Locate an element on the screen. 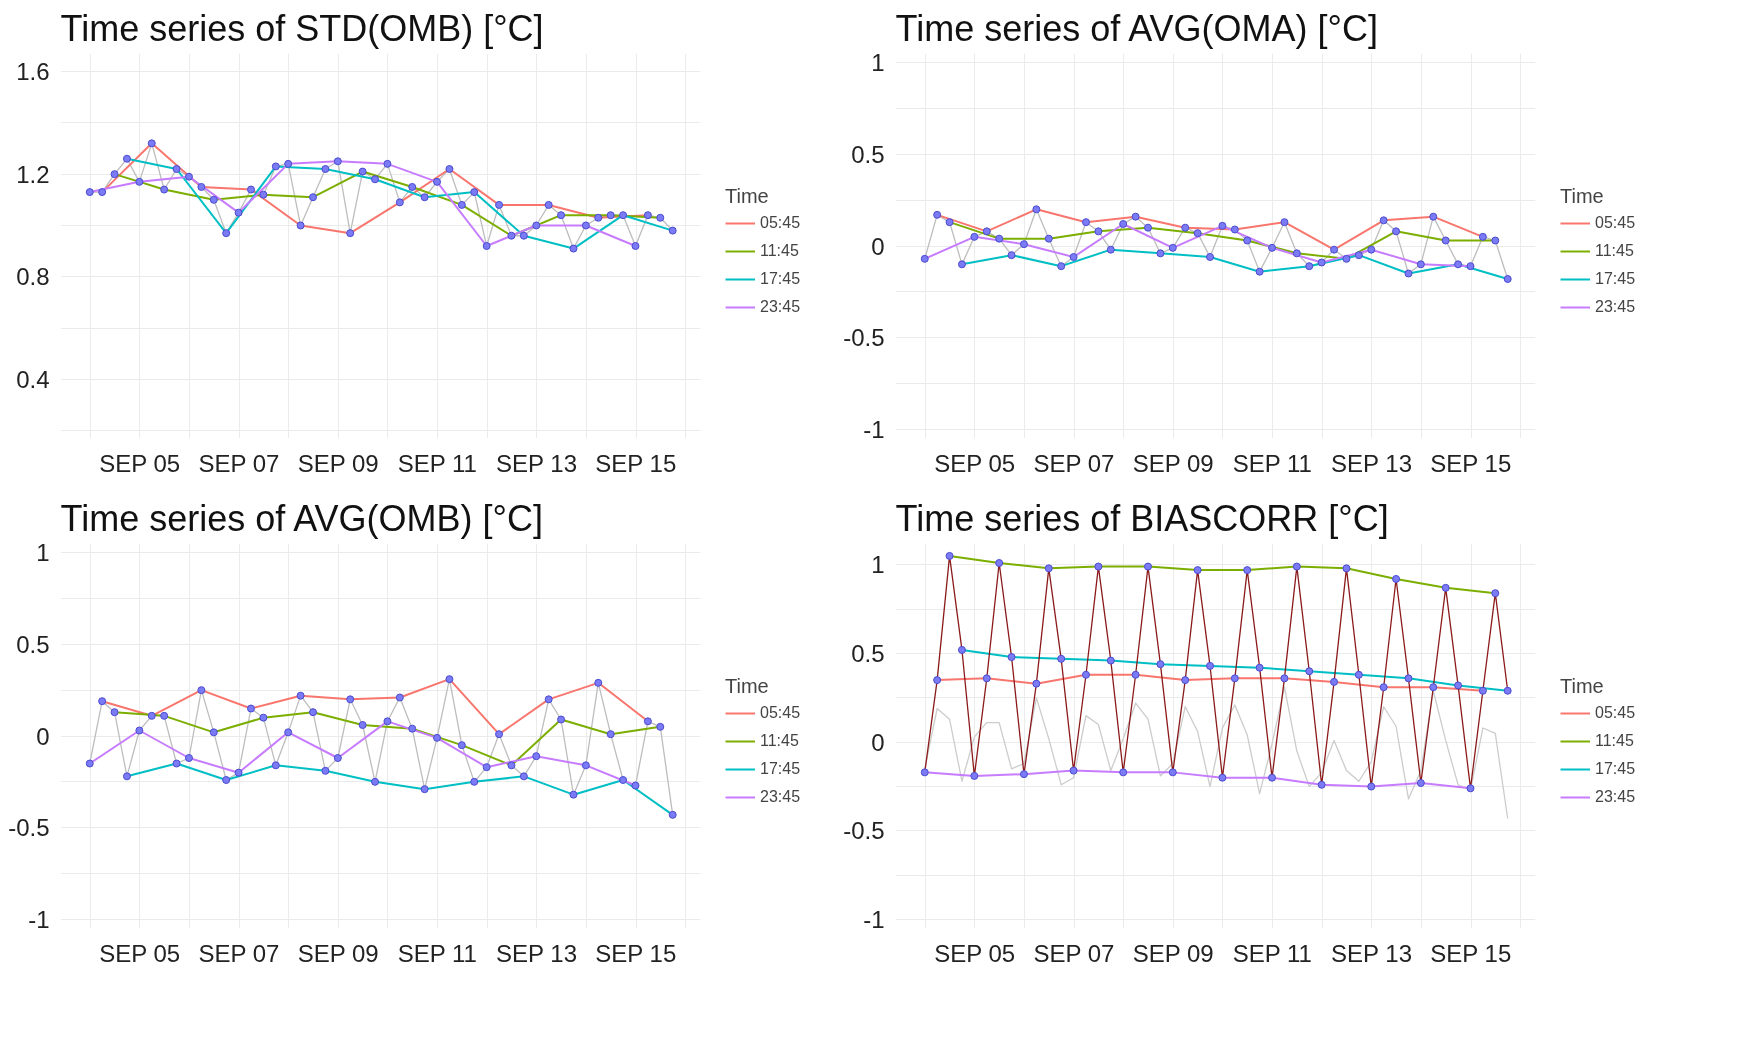 This screenshot has height=1051, width=1764. chart-title: Time series of BIASCORR [°C] is located at coordinates (1142, 518).